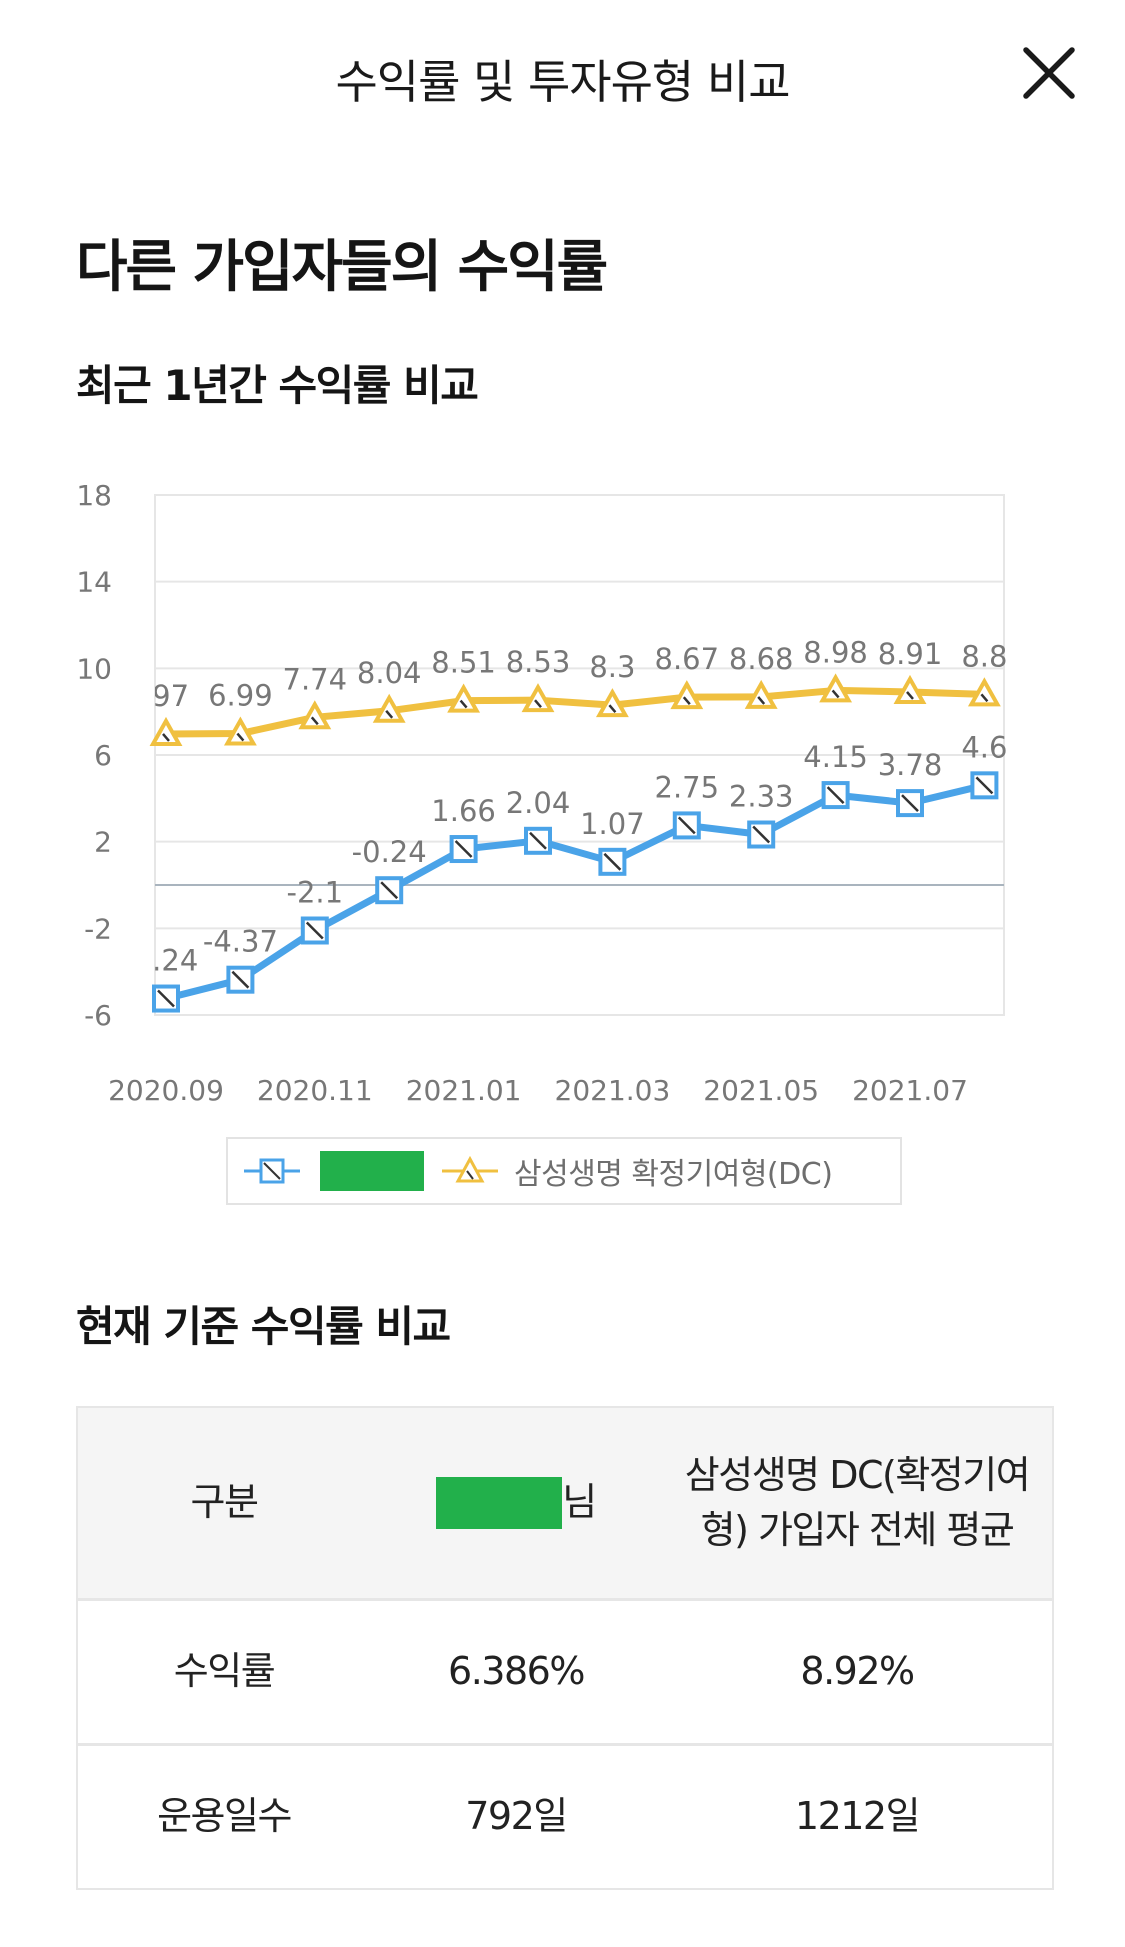 This screenshot has width=1125, height=1947. I want to click on table-row: 운용일수 792일 1212일, so click(565, 1815).